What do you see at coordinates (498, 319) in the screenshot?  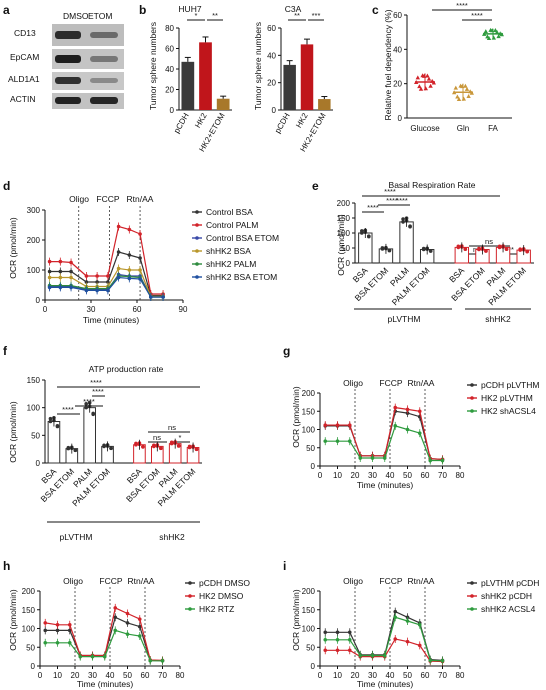 I see `e-group-shhk2: shHK2` at bounding box center [498, 319].